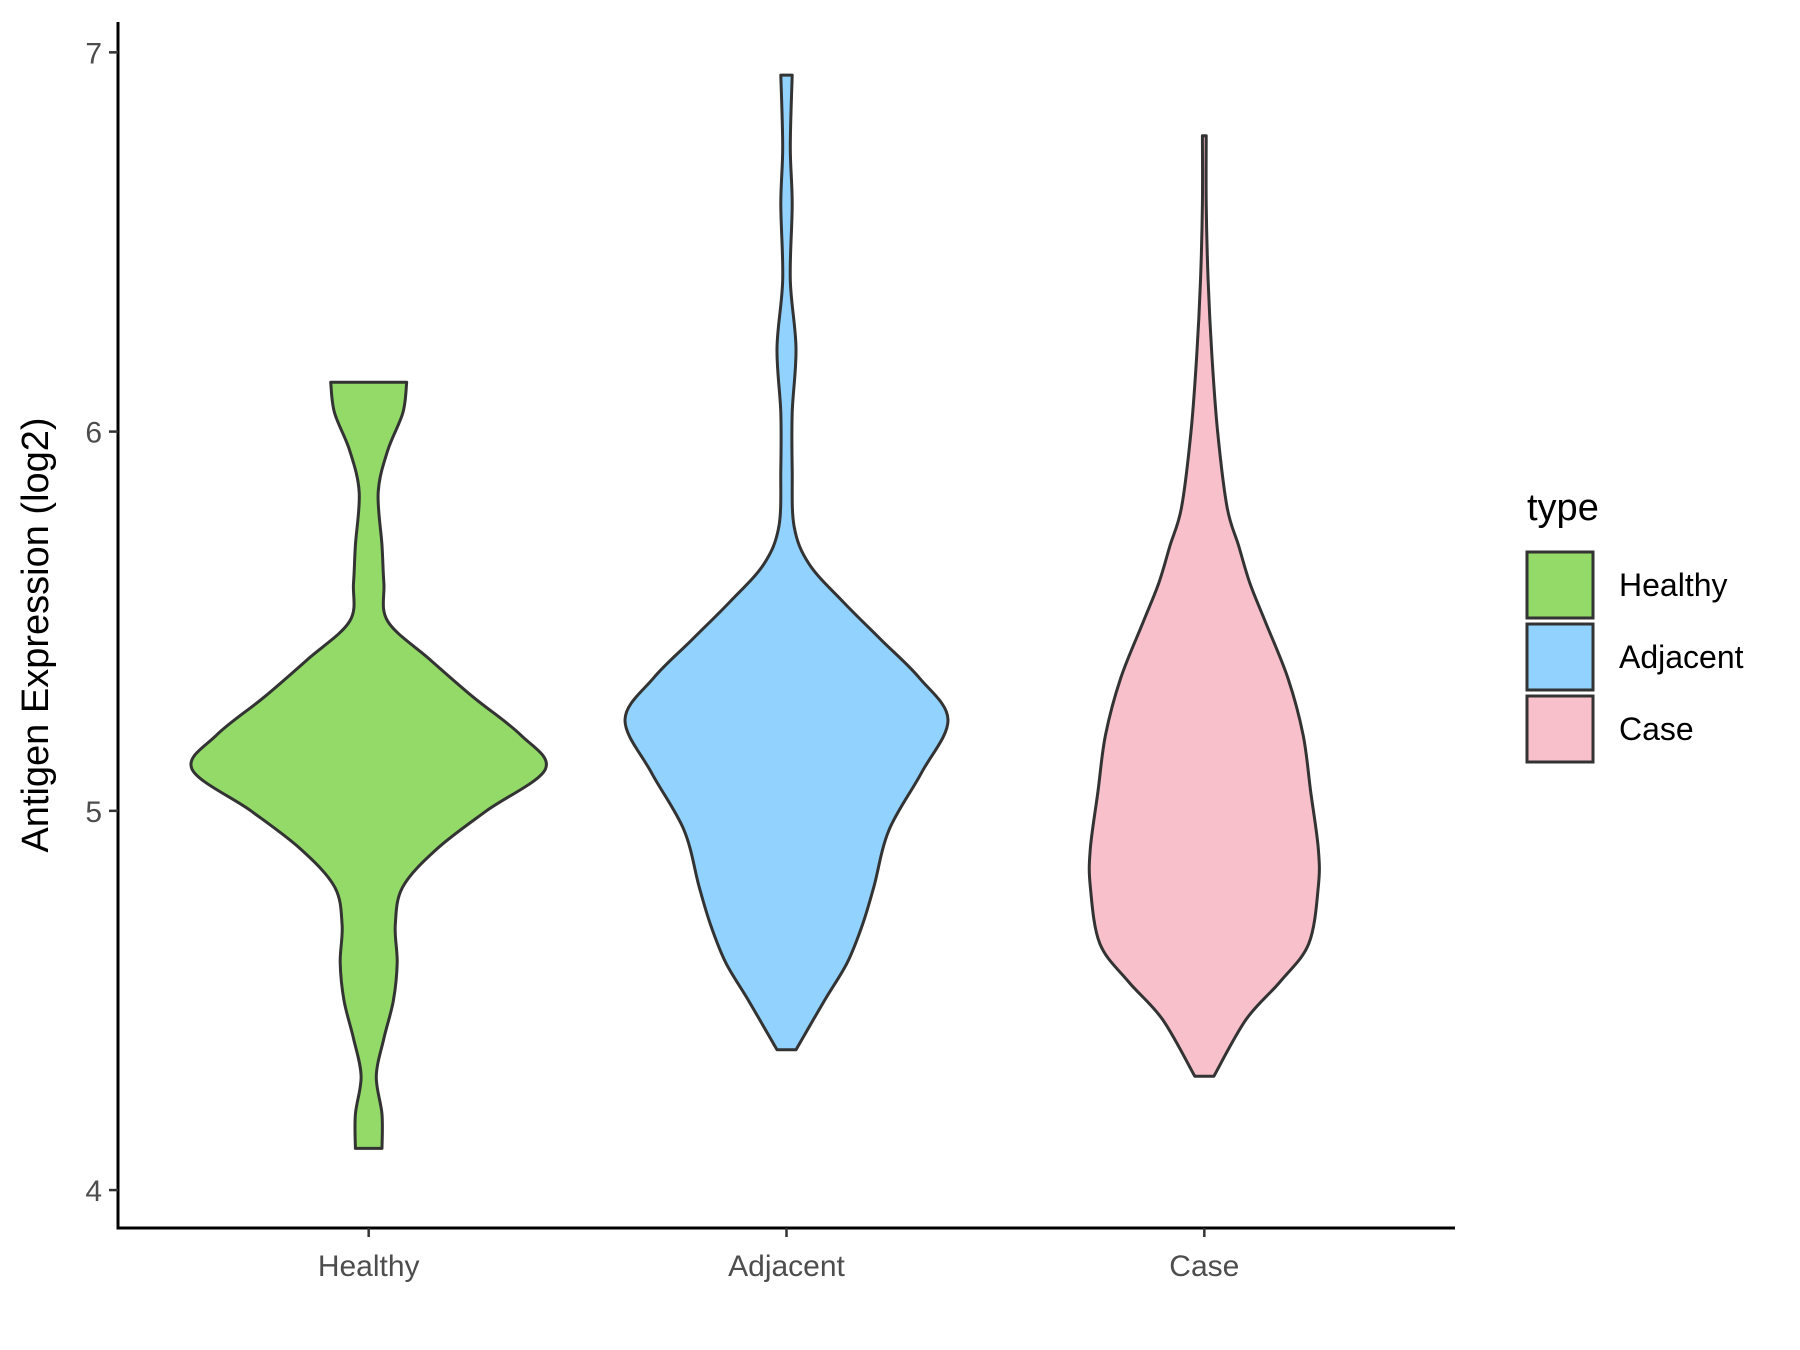 This screenshot has width=1800, height=1350. What do you see at coordinates (1560, 729) in the screenshot?
I see `legend-key-case` at bounding box center [1560, 729].